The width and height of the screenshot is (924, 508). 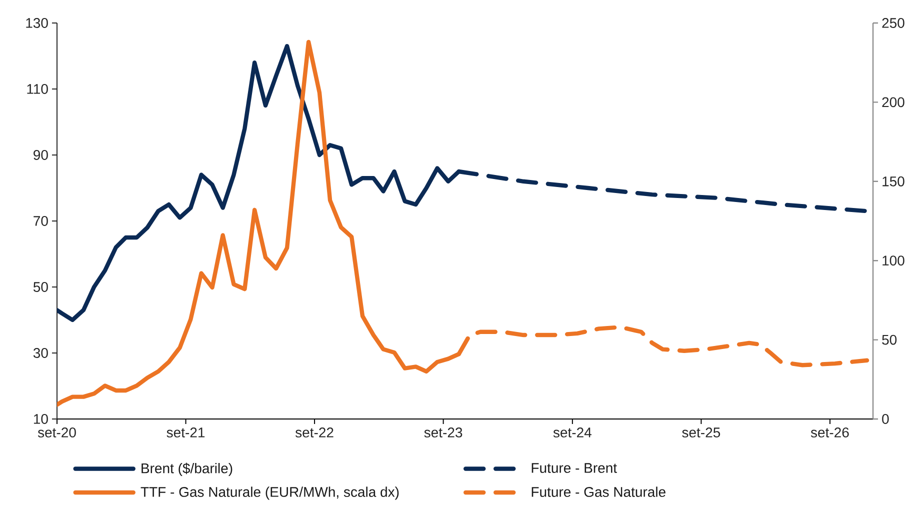 I want to click on y2-tick-label: 50, so click(x=889, y=339).